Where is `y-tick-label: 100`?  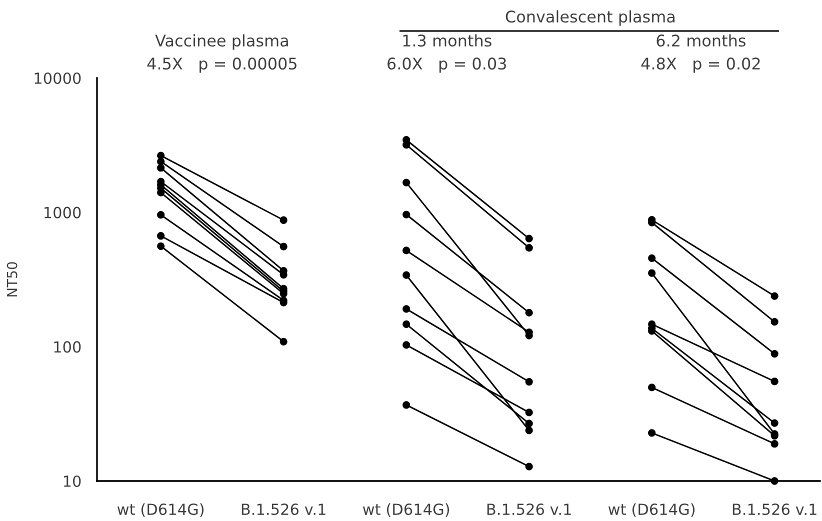
y-tick-label: 100 is located at coordinates (67, 347).